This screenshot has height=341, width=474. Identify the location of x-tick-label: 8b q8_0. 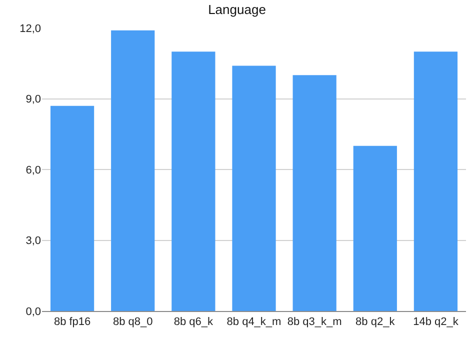
(132, 322).